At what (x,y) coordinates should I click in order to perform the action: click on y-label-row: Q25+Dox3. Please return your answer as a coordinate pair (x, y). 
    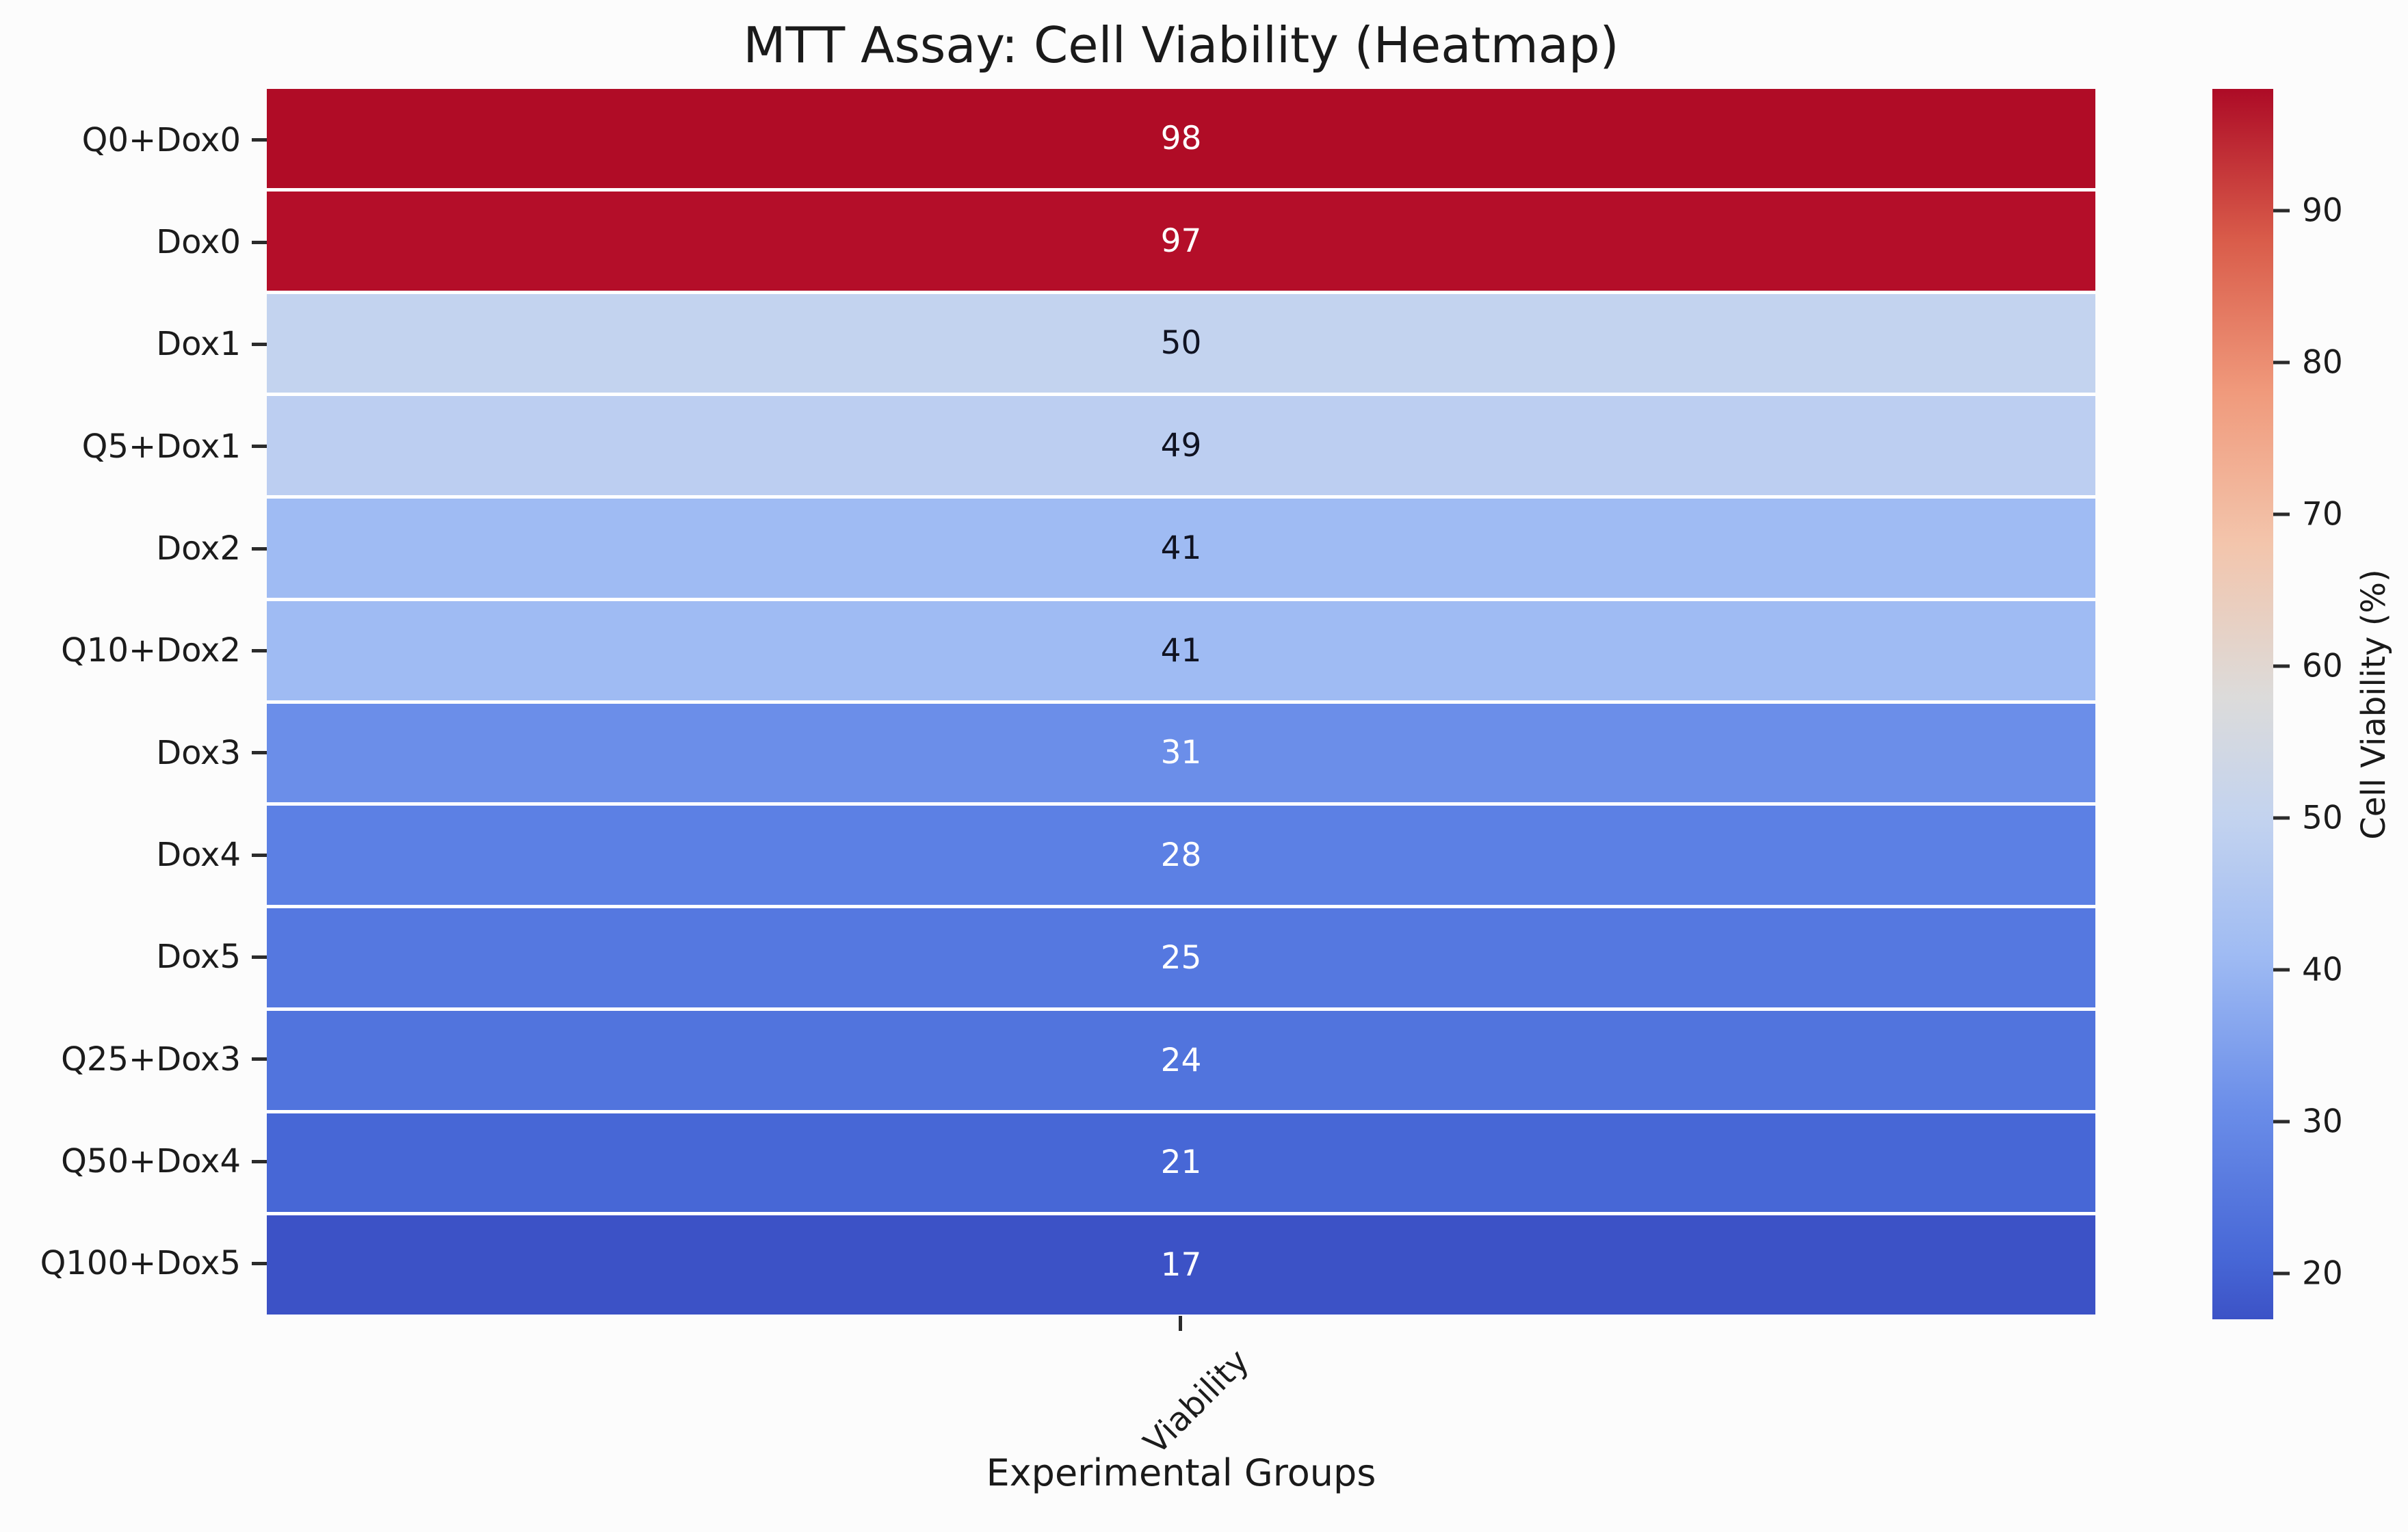
    Looking at the image, I should click on (164, 1059).